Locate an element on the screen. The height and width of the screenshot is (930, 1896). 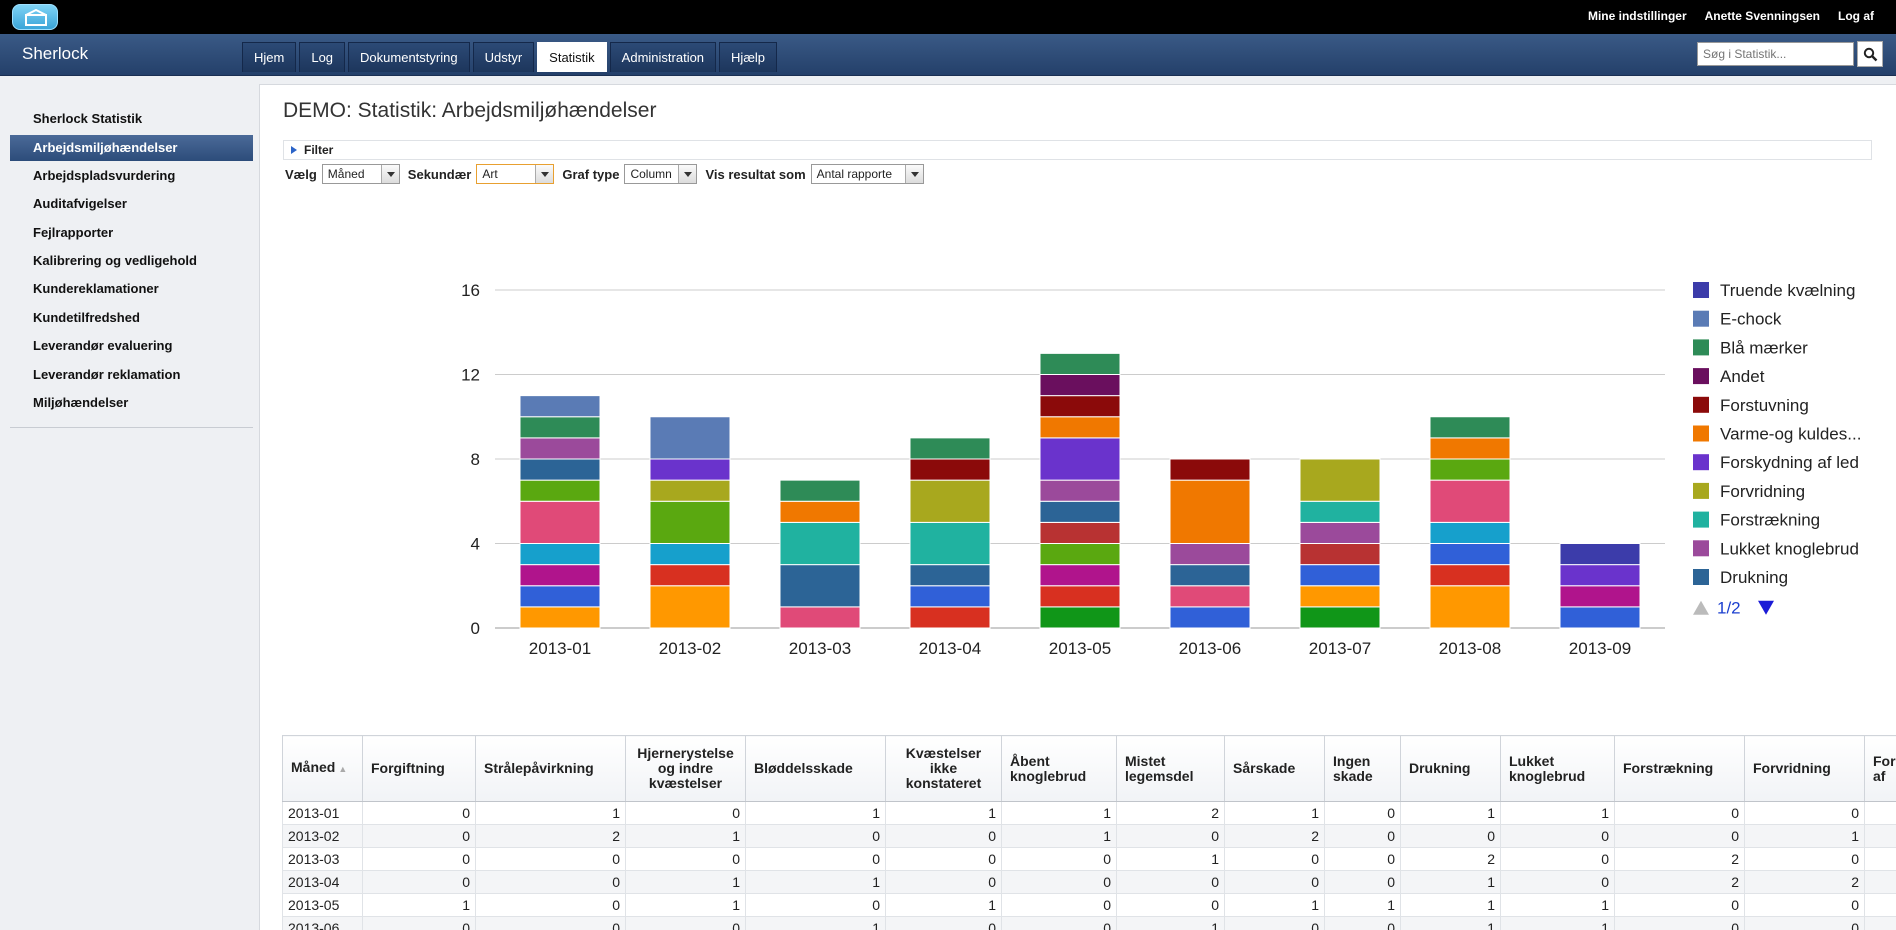
sidebar-item-auditafvigelser: Auditafvigelser is located at coordinates (80, 203).